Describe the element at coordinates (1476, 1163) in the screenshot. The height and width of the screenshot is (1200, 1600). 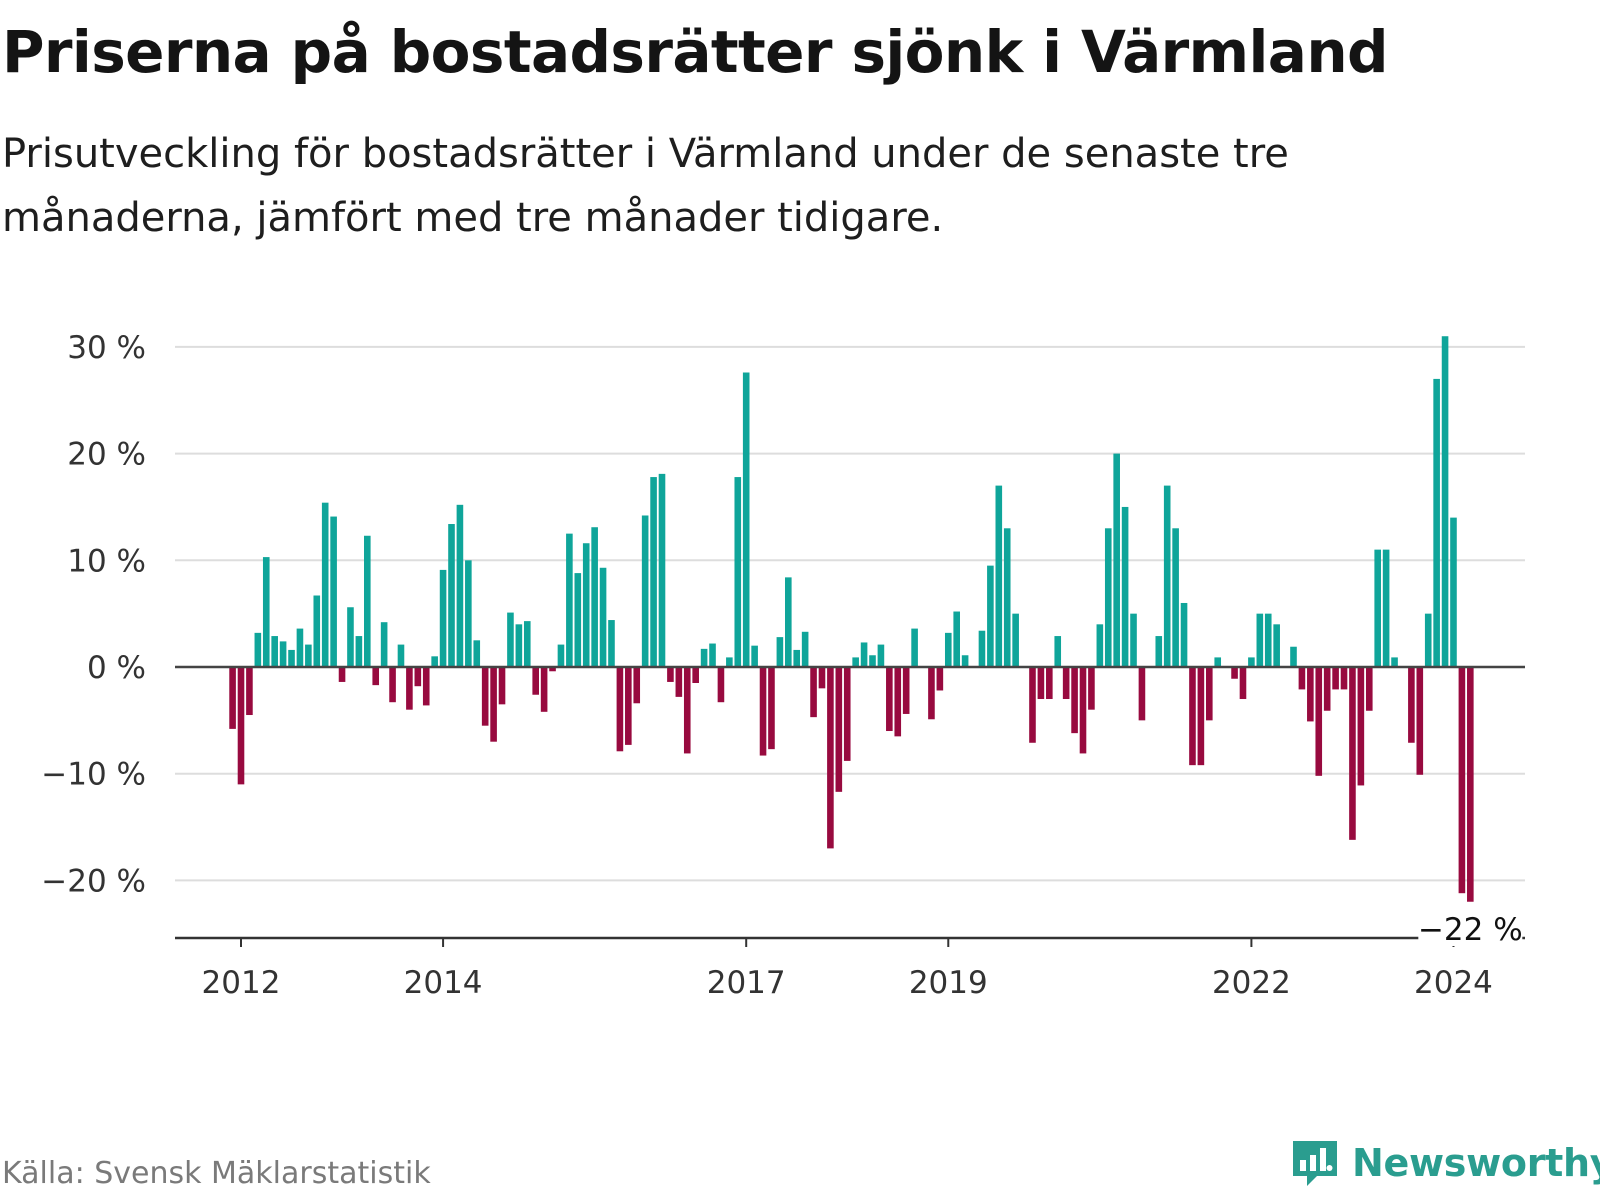
I see `brand-name: Newsworthy` at that location.